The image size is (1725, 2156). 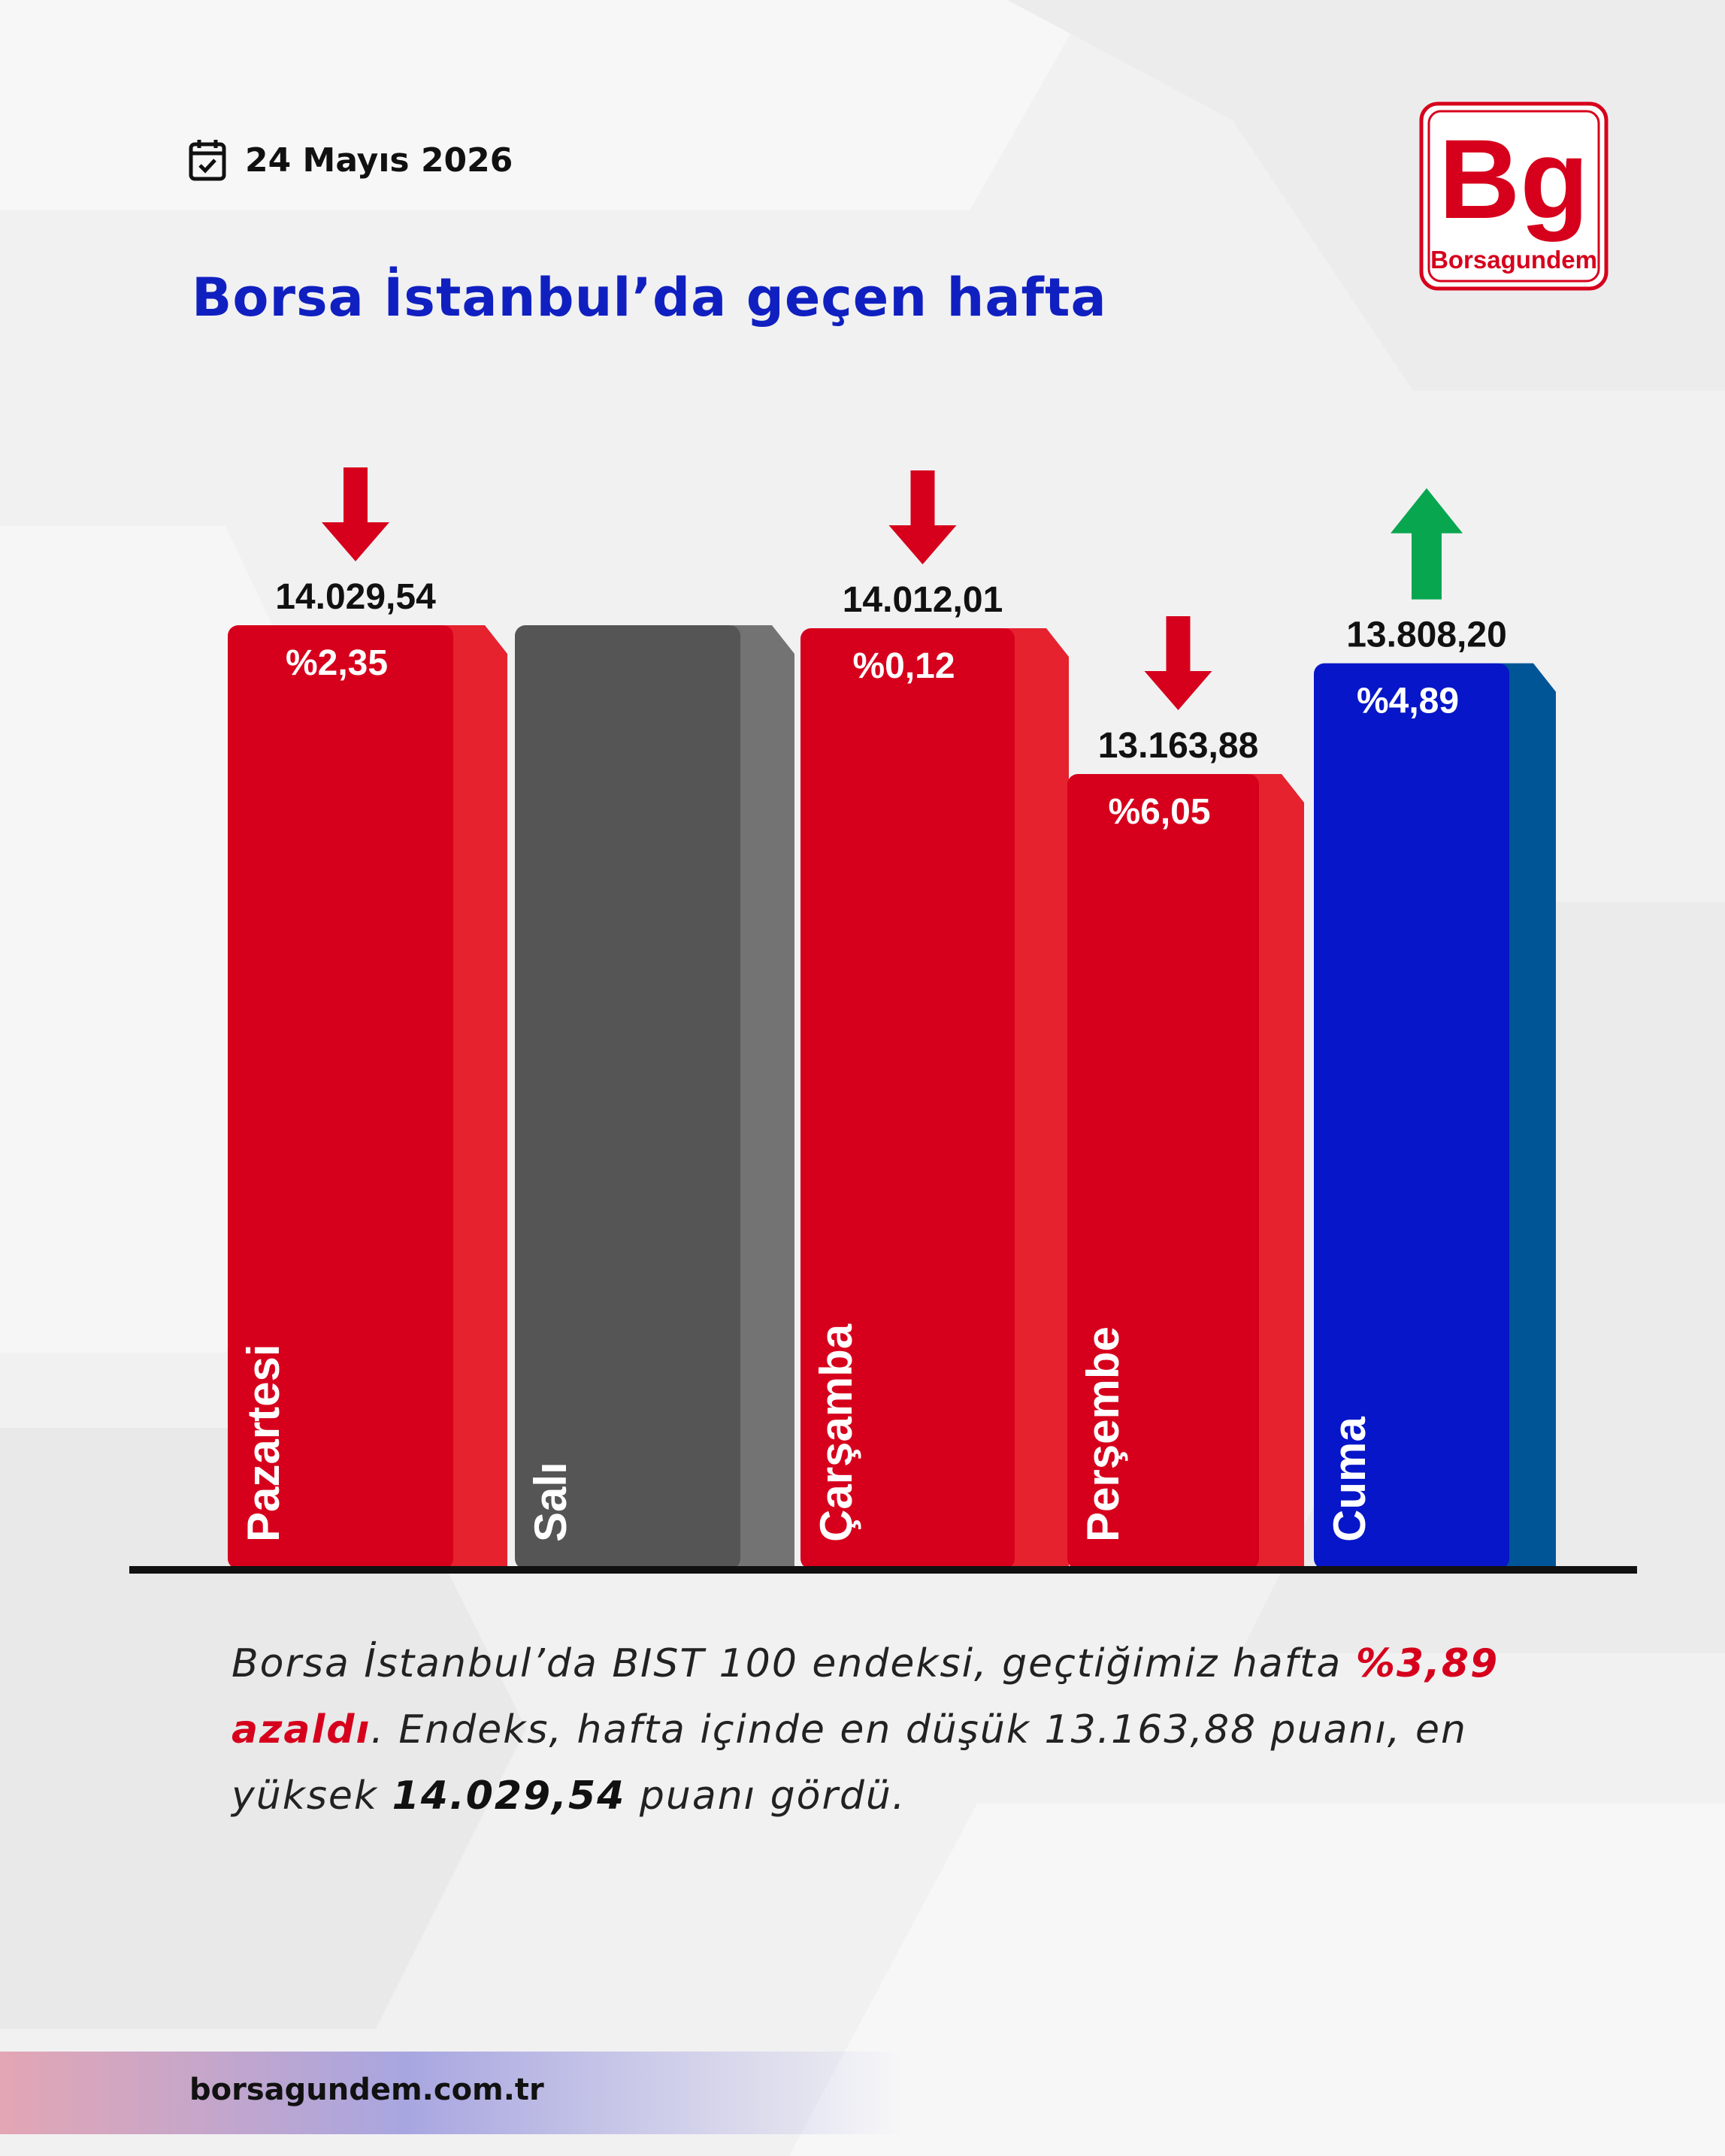 I want to click on page-title: Borsa İstanbul’da geçen hafta, so click(x=649, y=297).